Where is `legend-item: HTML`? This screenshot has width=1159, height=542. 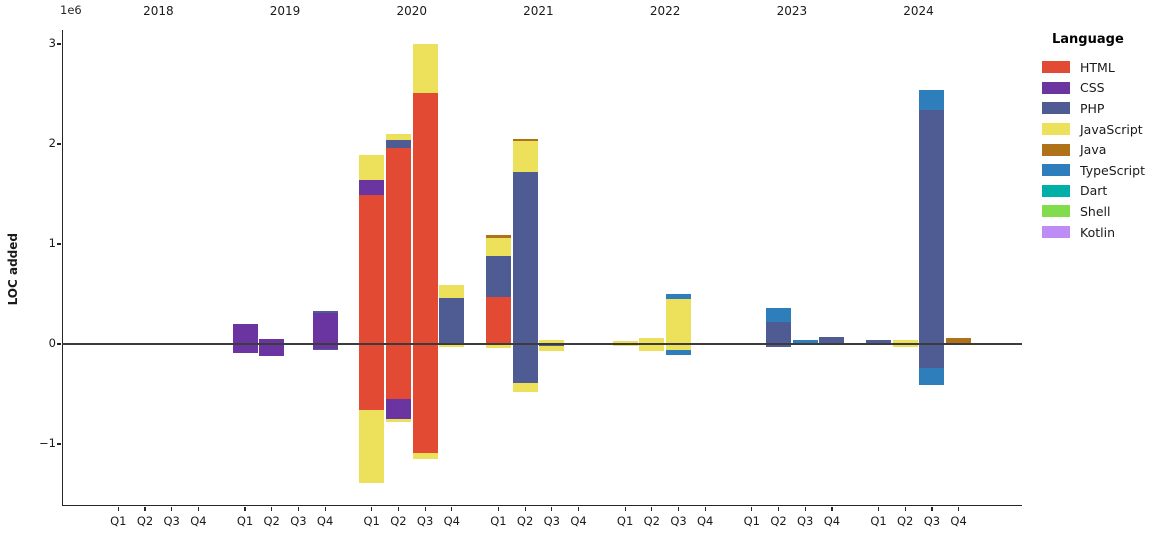 legend-item: HTML is located at coordinates (1098, 67).